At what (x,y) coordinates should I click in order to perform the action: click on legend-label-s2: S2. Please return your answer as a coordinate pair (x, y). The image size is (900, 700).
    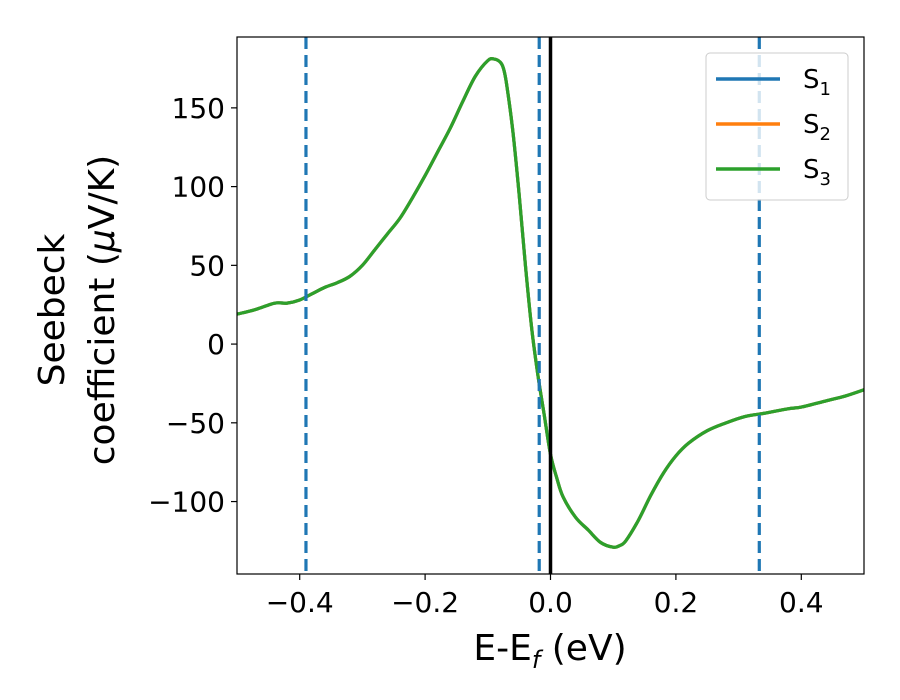
    Looking at the image, I should click on (817, 127).